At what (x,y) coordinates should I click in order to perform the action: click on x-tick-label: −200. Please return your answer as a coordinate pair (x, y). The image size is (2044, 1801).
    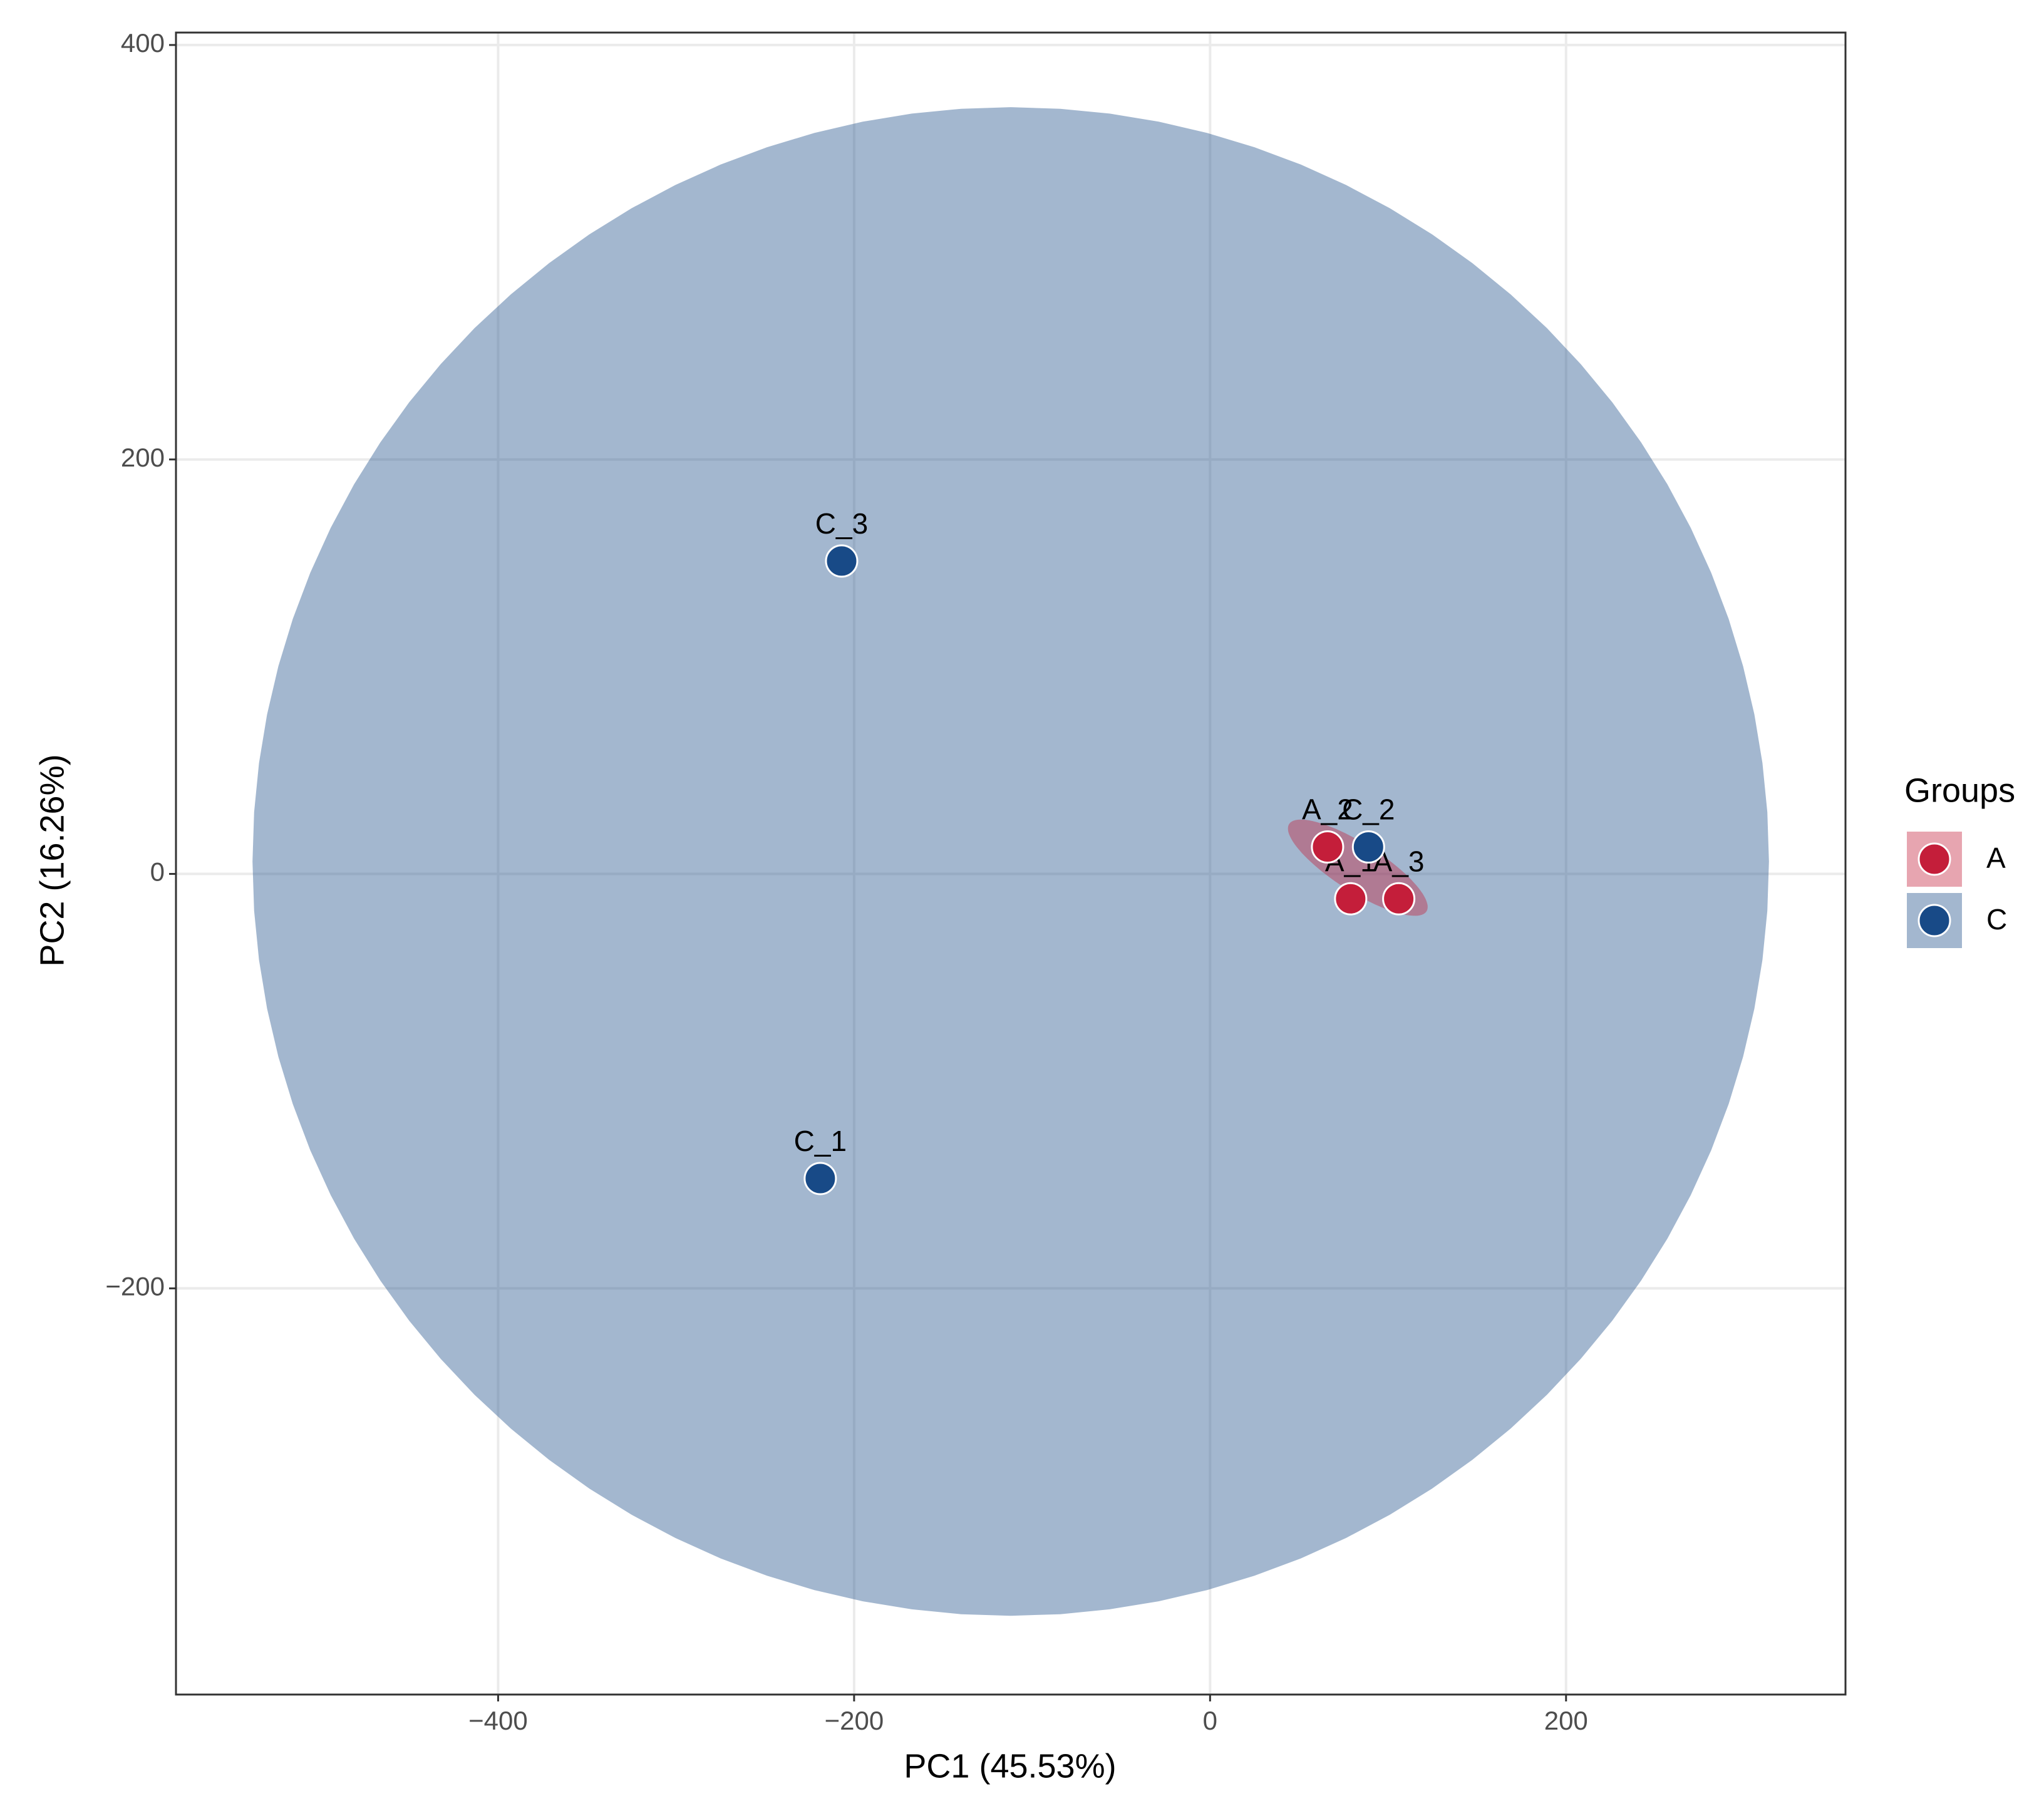
    Looking at the image, I should click on (854, 1720).